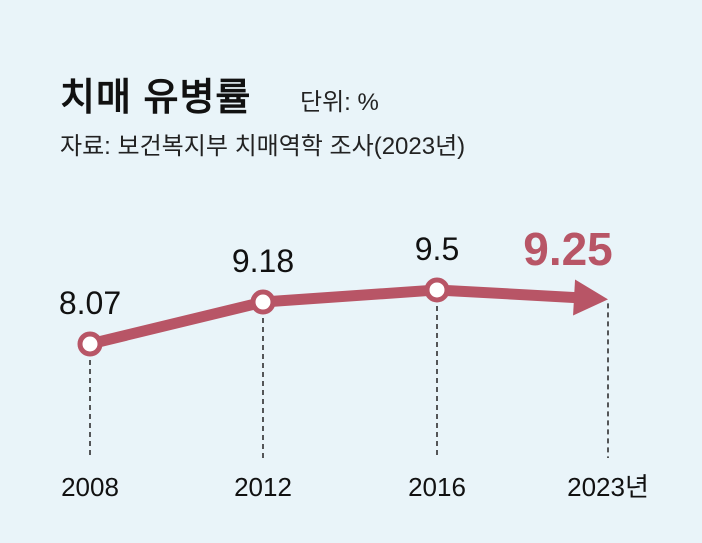 Image resolution: width=702 pixels, height=543 pixels. I want to click on data-label: 9.25, so click(568, 249).